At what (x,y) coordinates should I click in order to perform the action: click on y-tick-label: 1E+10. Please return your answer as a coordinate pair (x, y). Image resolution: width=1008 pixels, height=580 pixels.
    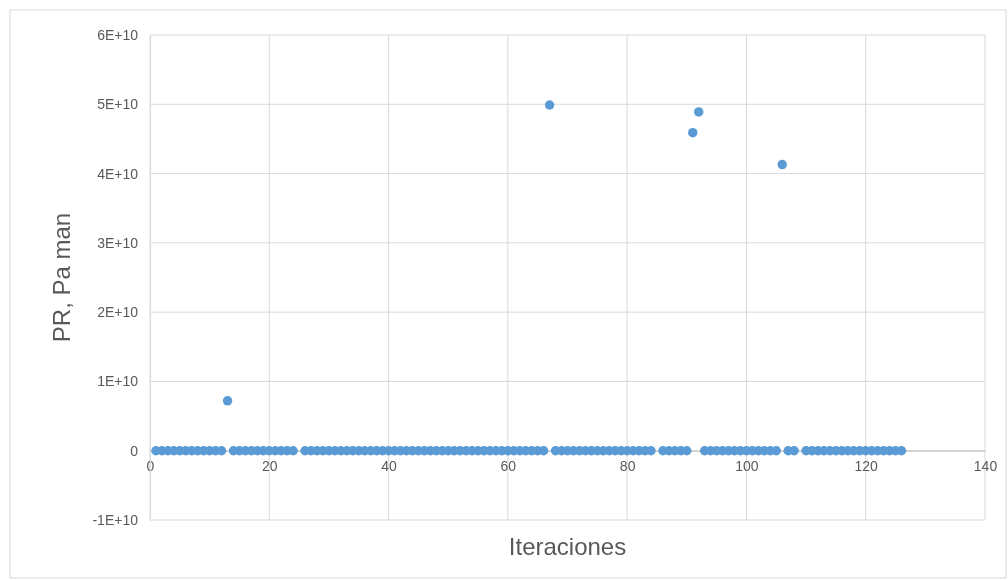
    Looking at the image, I should click on (118, 381).